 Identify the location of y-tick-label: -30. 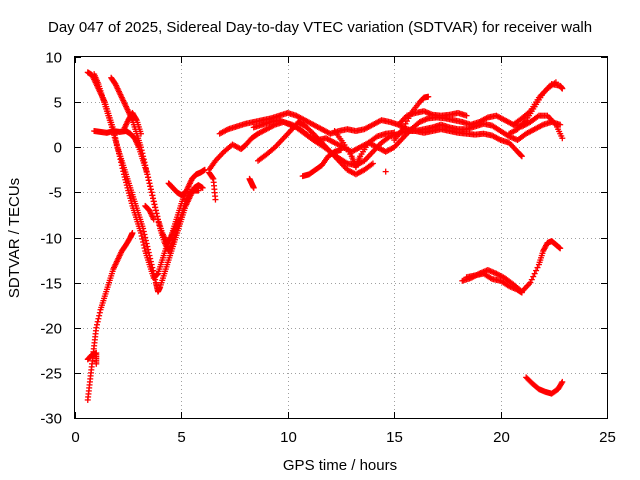
(51, 419).